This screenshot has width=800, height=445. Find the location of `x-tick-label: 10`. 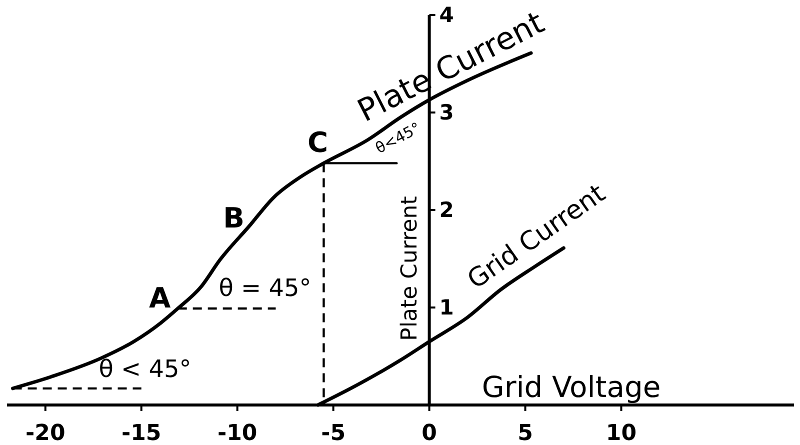

x-tick-label: 10 is located at coordinates (621, 433).